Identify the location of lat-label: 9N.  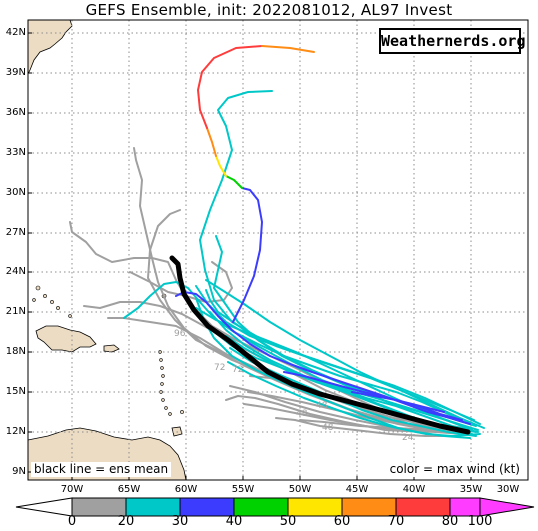
(19, 471).